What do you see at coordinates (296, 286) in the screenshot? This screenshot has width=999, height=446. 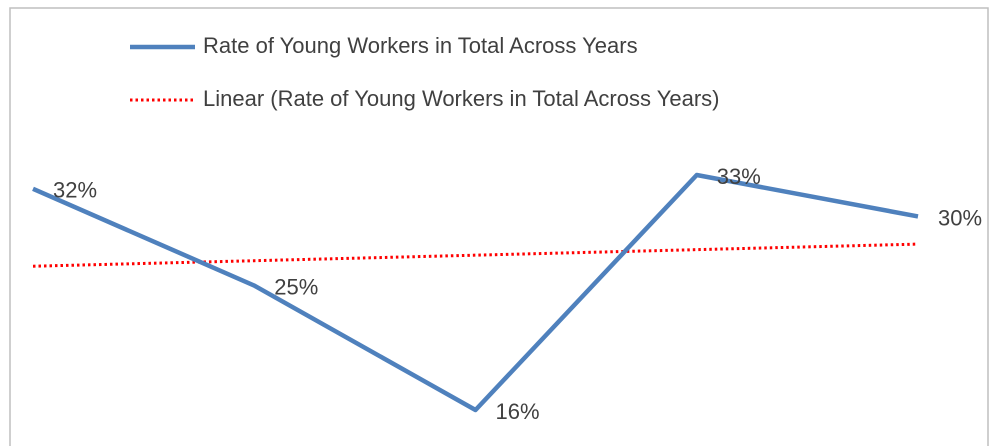 I see `data-label: 25%` at bounding box center [296, 286].